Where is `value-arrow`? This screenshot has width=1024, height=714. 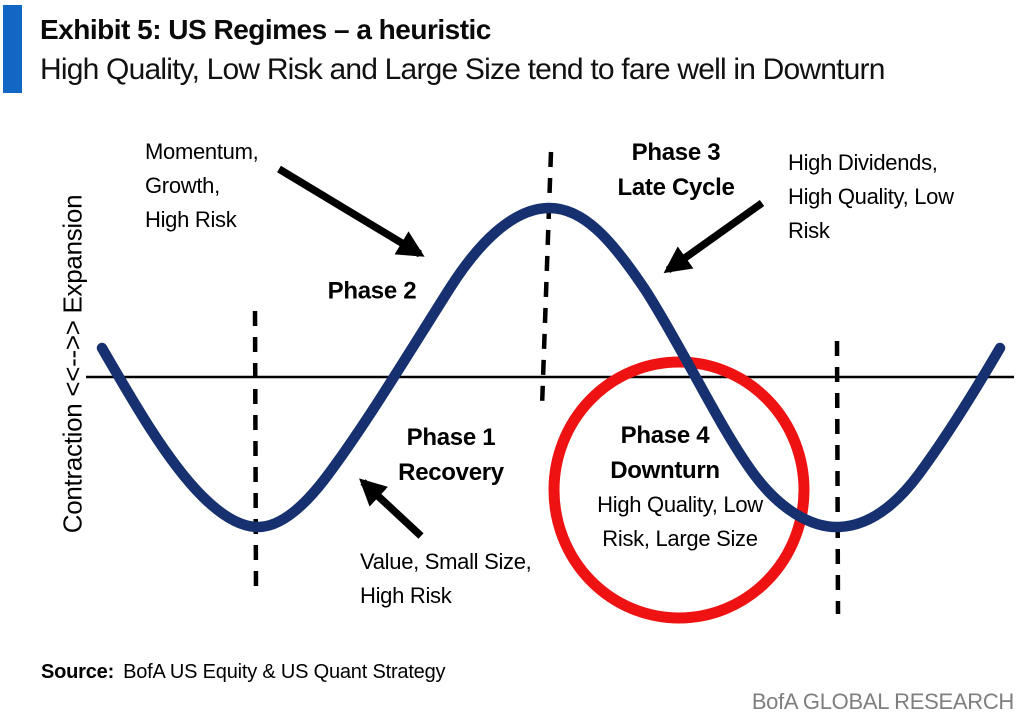 value-arrow is located at coordinates (391, 508).